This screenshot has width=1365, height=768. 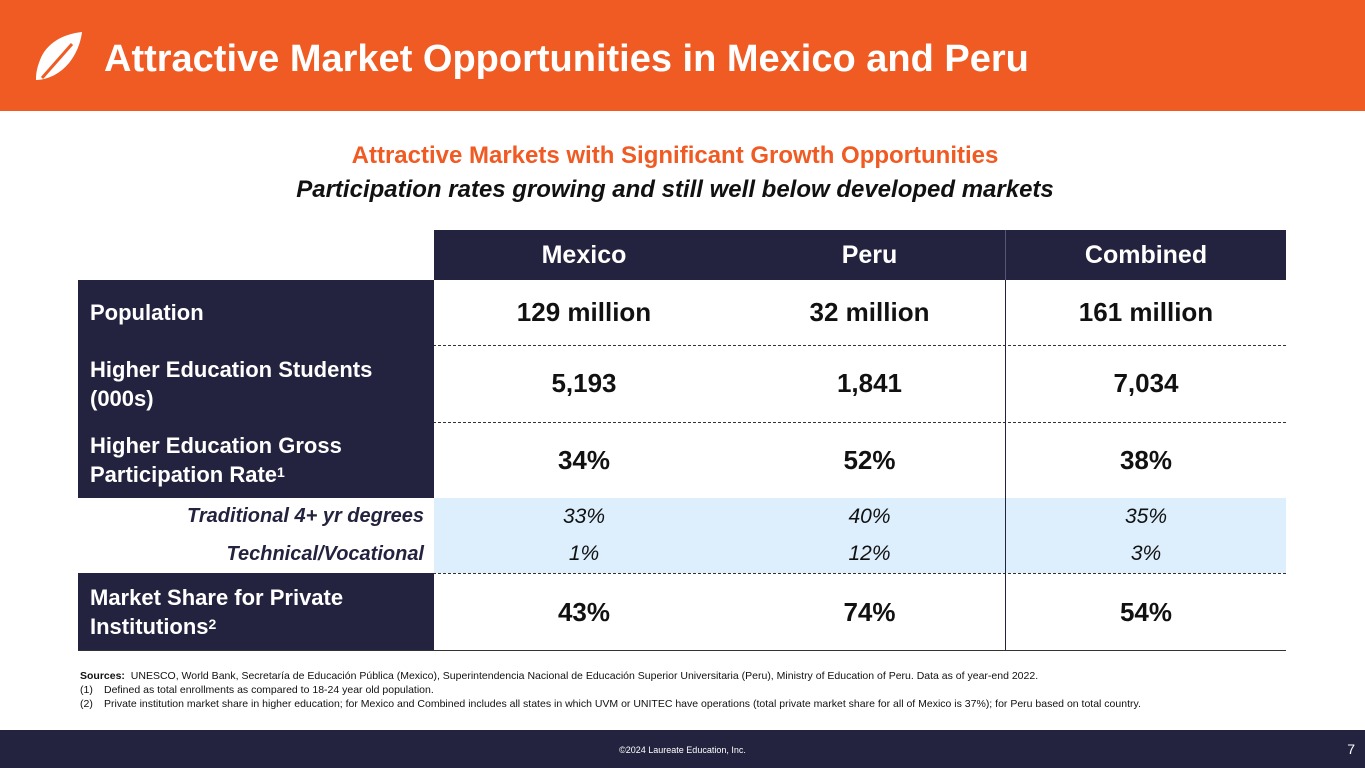 I want to click on laureate-leaf-logo-icon, so click(x=59, y=56).